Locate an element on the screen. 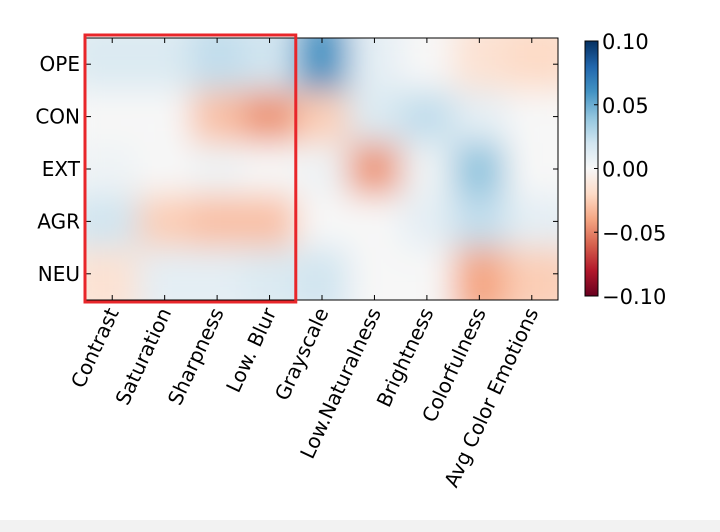 Image resolution: width=720 pixels, height=532 pixels. y-tick-label: NEU is located at coordinates (59, 274).